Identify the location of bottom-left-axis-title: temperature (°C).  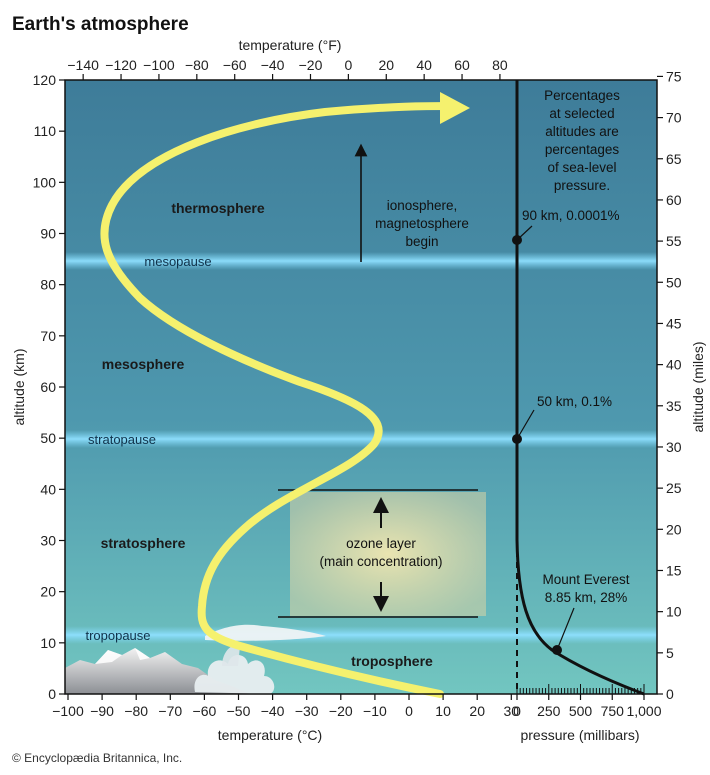
(270, 735).